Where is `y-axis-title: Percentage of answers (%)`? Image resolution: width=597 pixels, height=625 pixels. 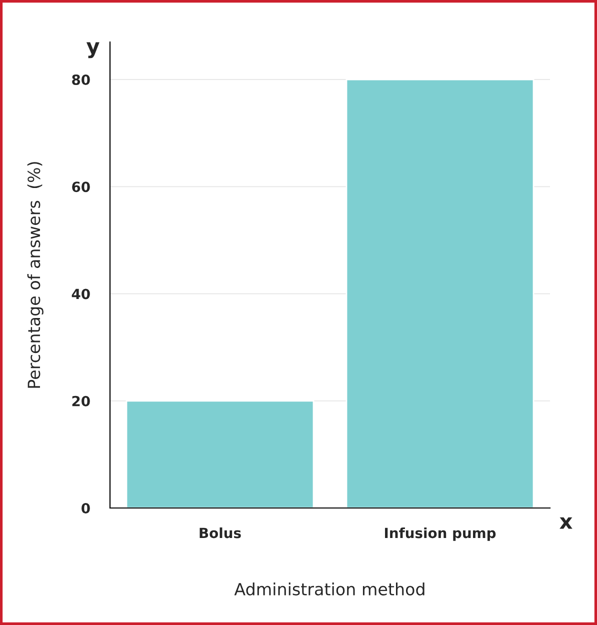
y-axis-title: Percentage of answers (%) is located at coordinates (35, 275).